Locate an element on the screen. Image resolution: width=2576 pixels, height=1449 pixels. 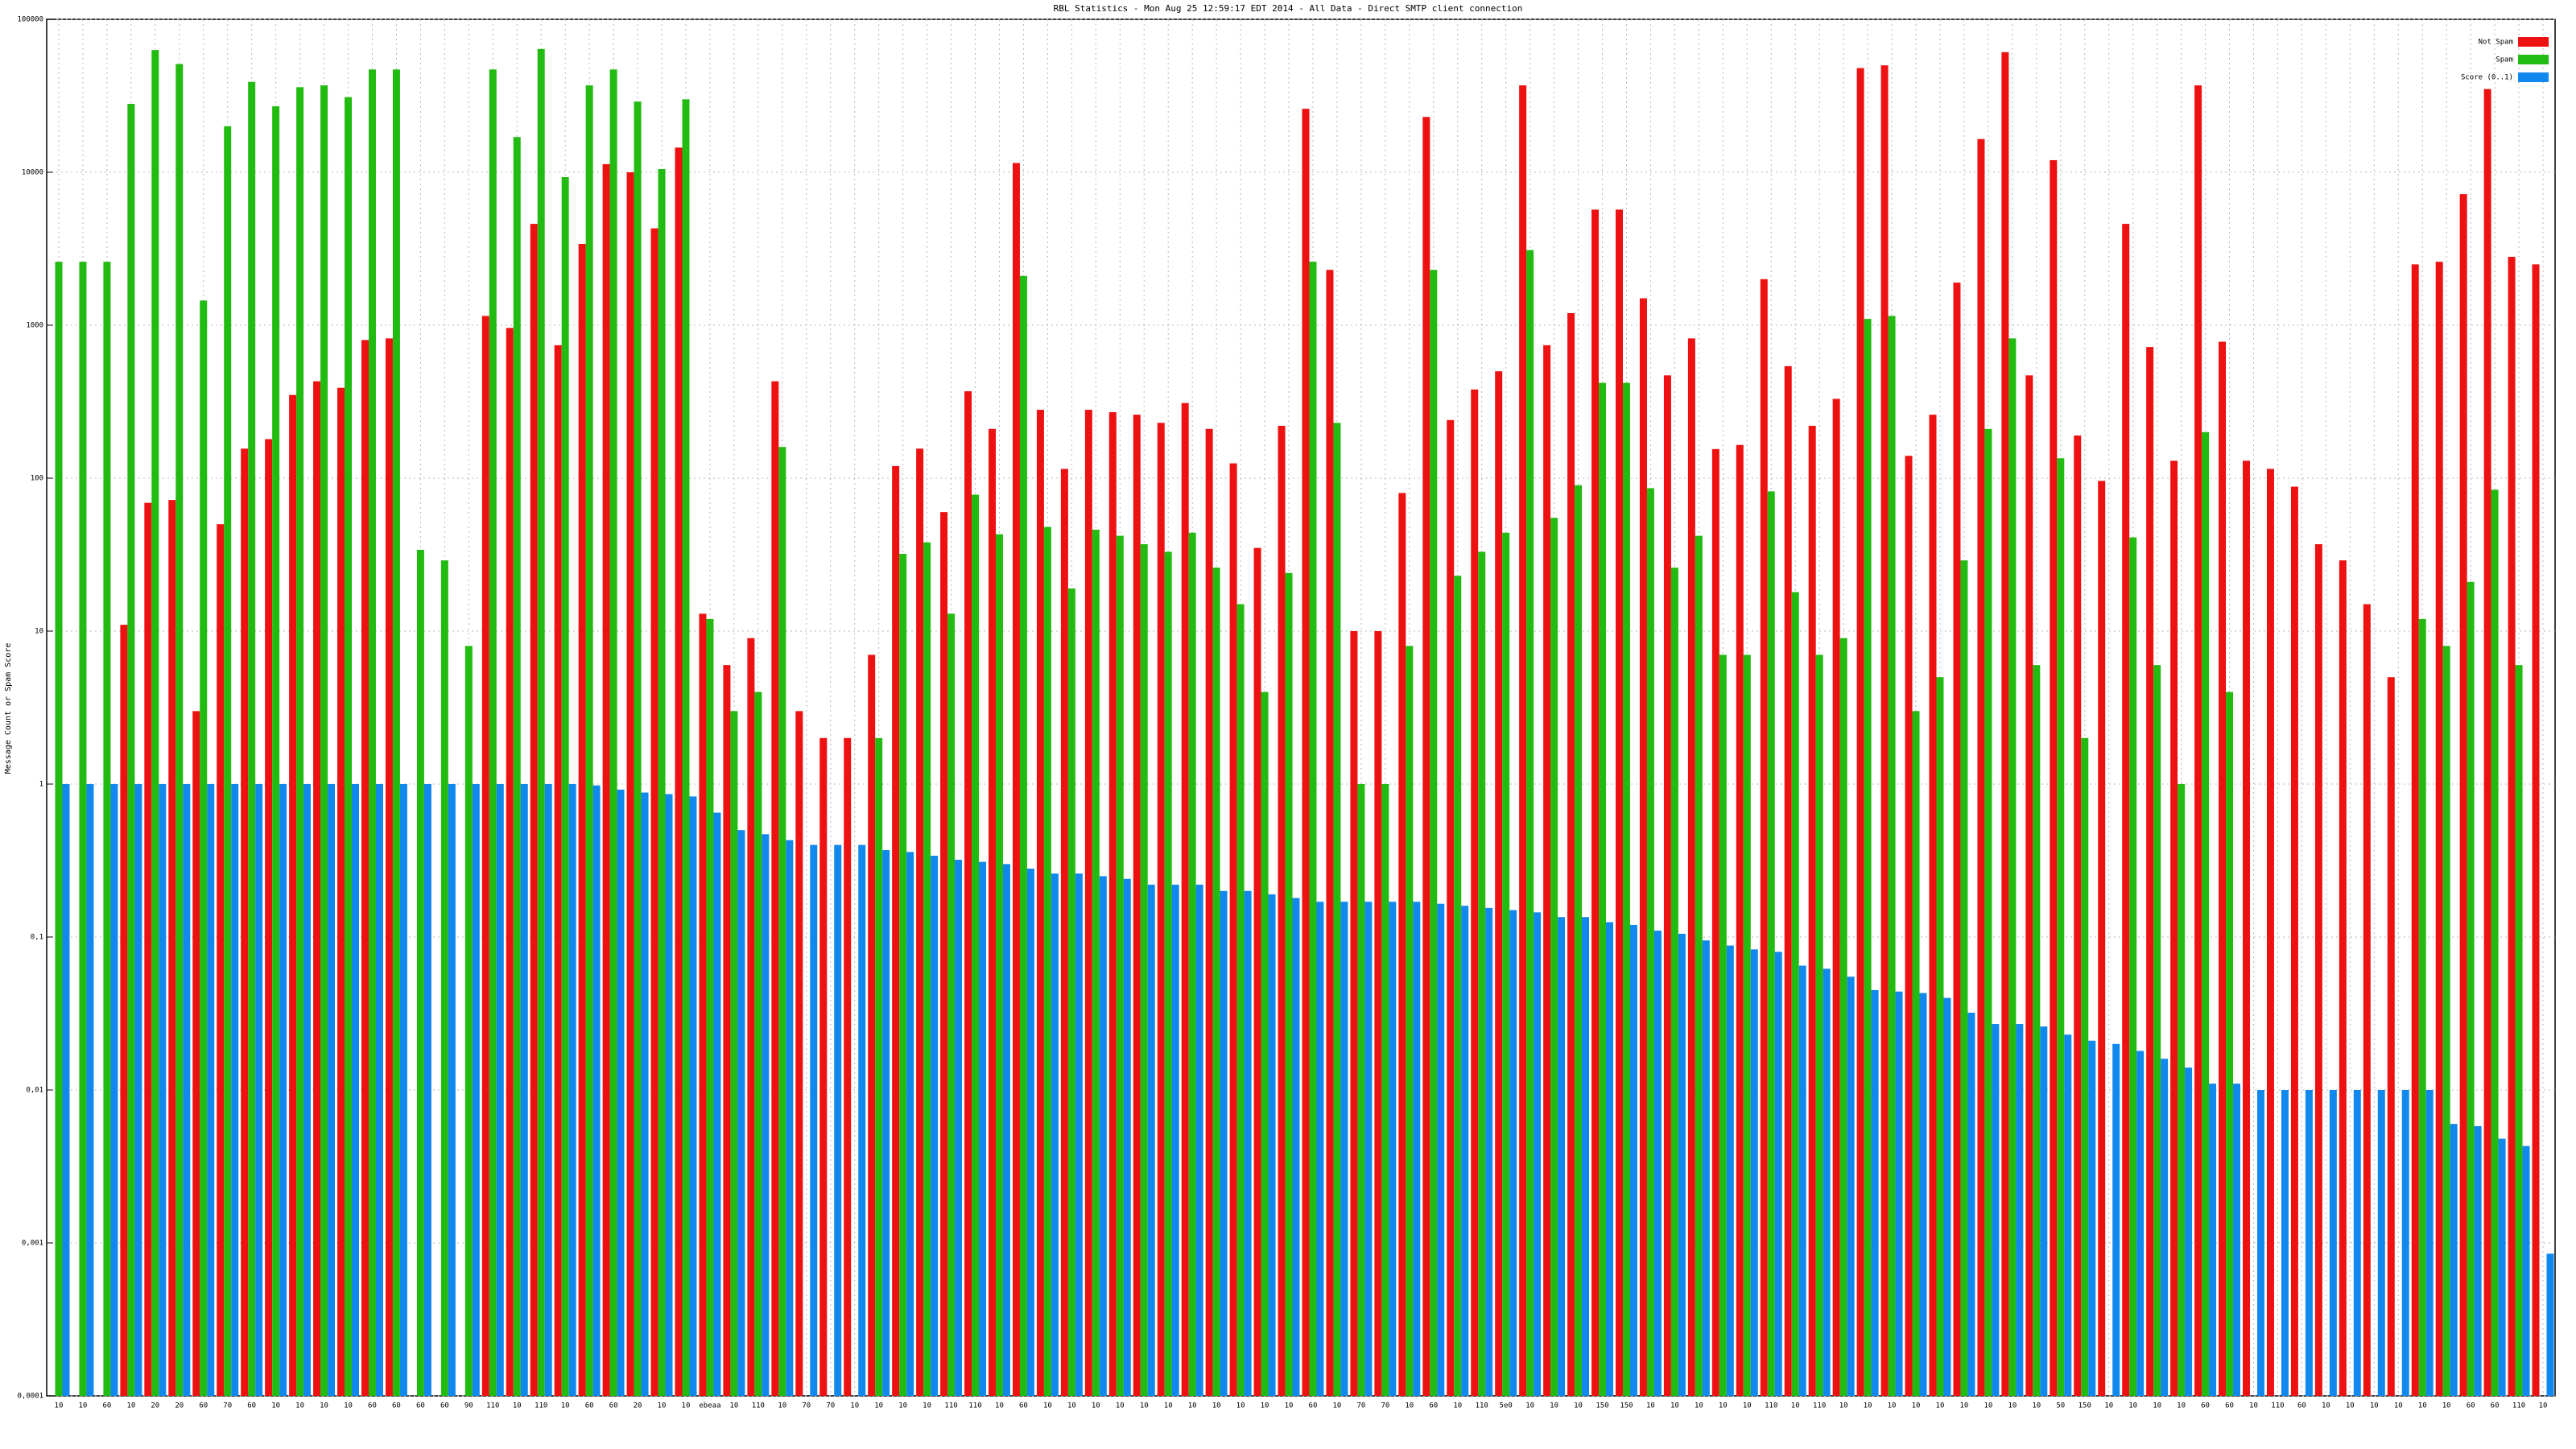
x-tick-label: 150 is located at coordinates (2085, 1406).